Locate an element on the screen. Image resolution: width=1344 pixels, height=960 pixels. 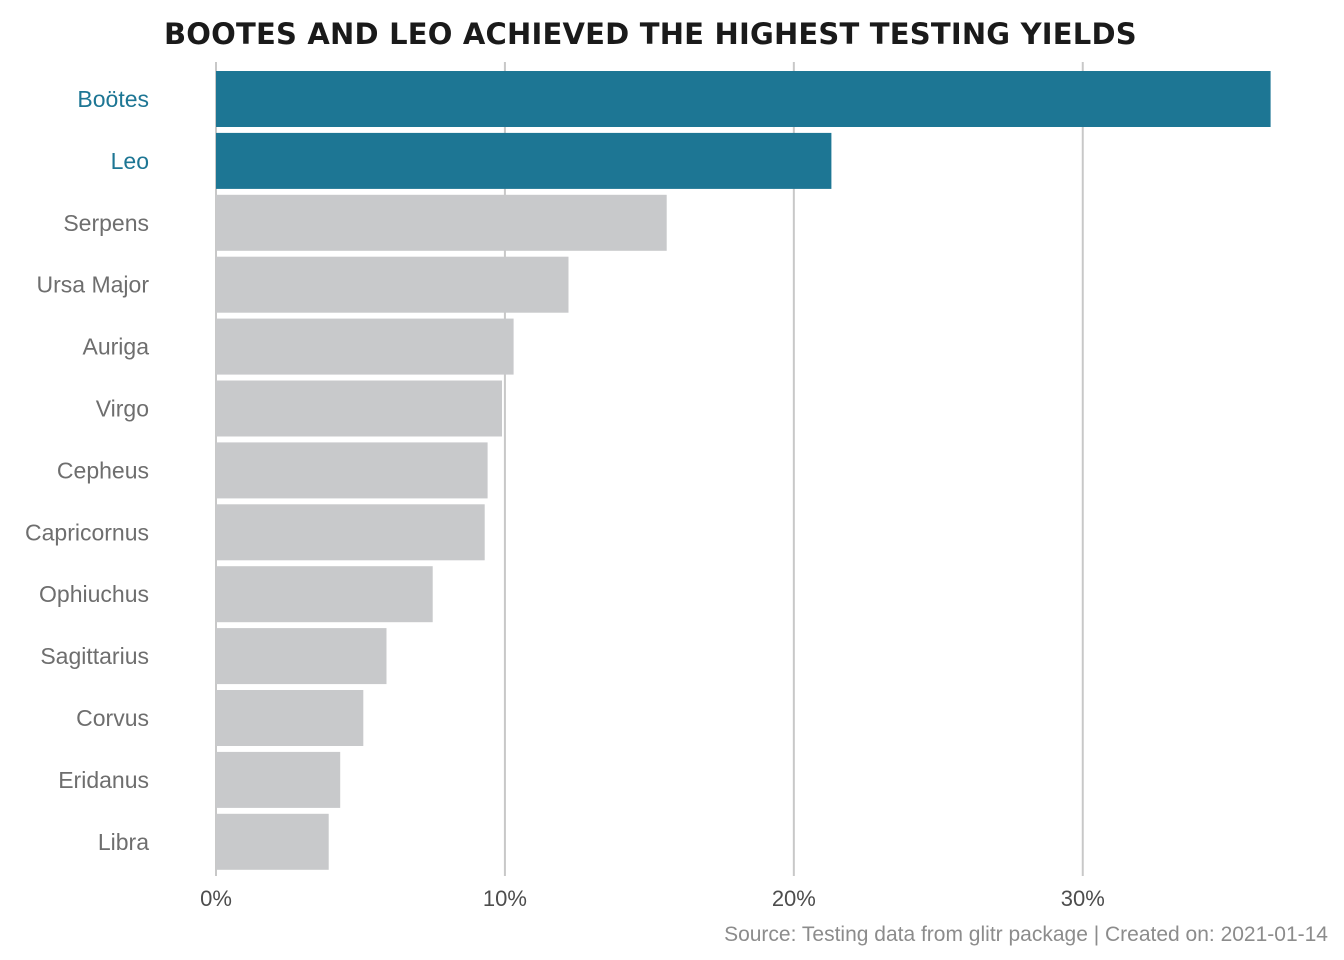
category-label: Eridanus is located at coordinates (103, 780).